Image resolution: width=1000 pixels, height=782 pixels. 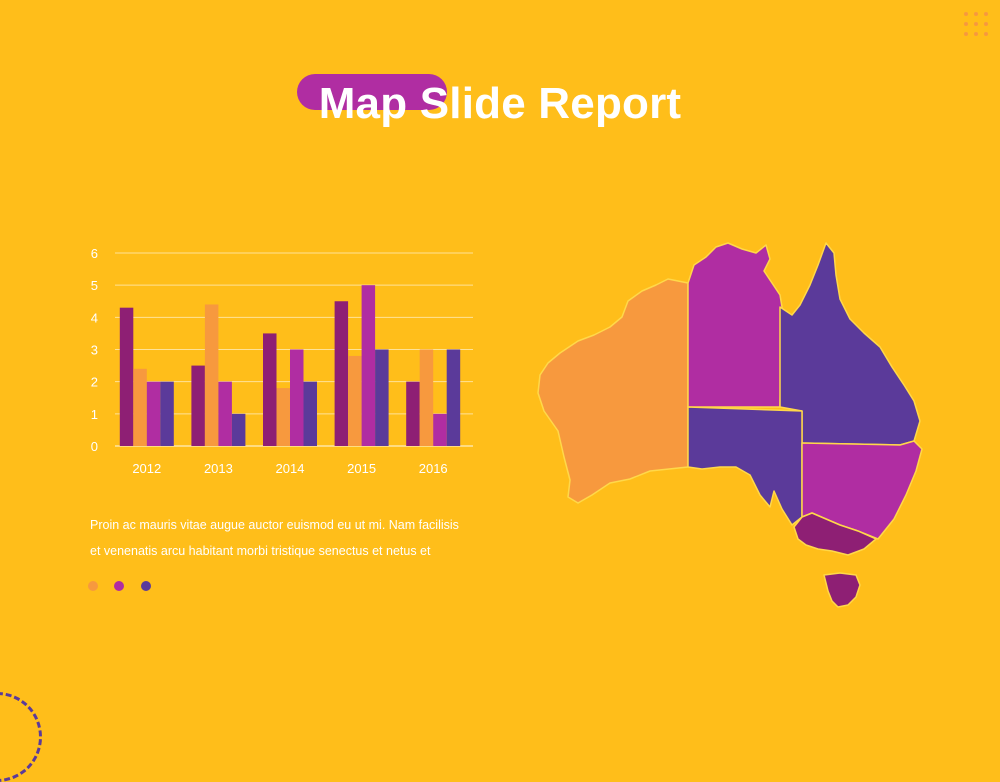 I want to click on tasmania-region, so click(x=842, y=590).